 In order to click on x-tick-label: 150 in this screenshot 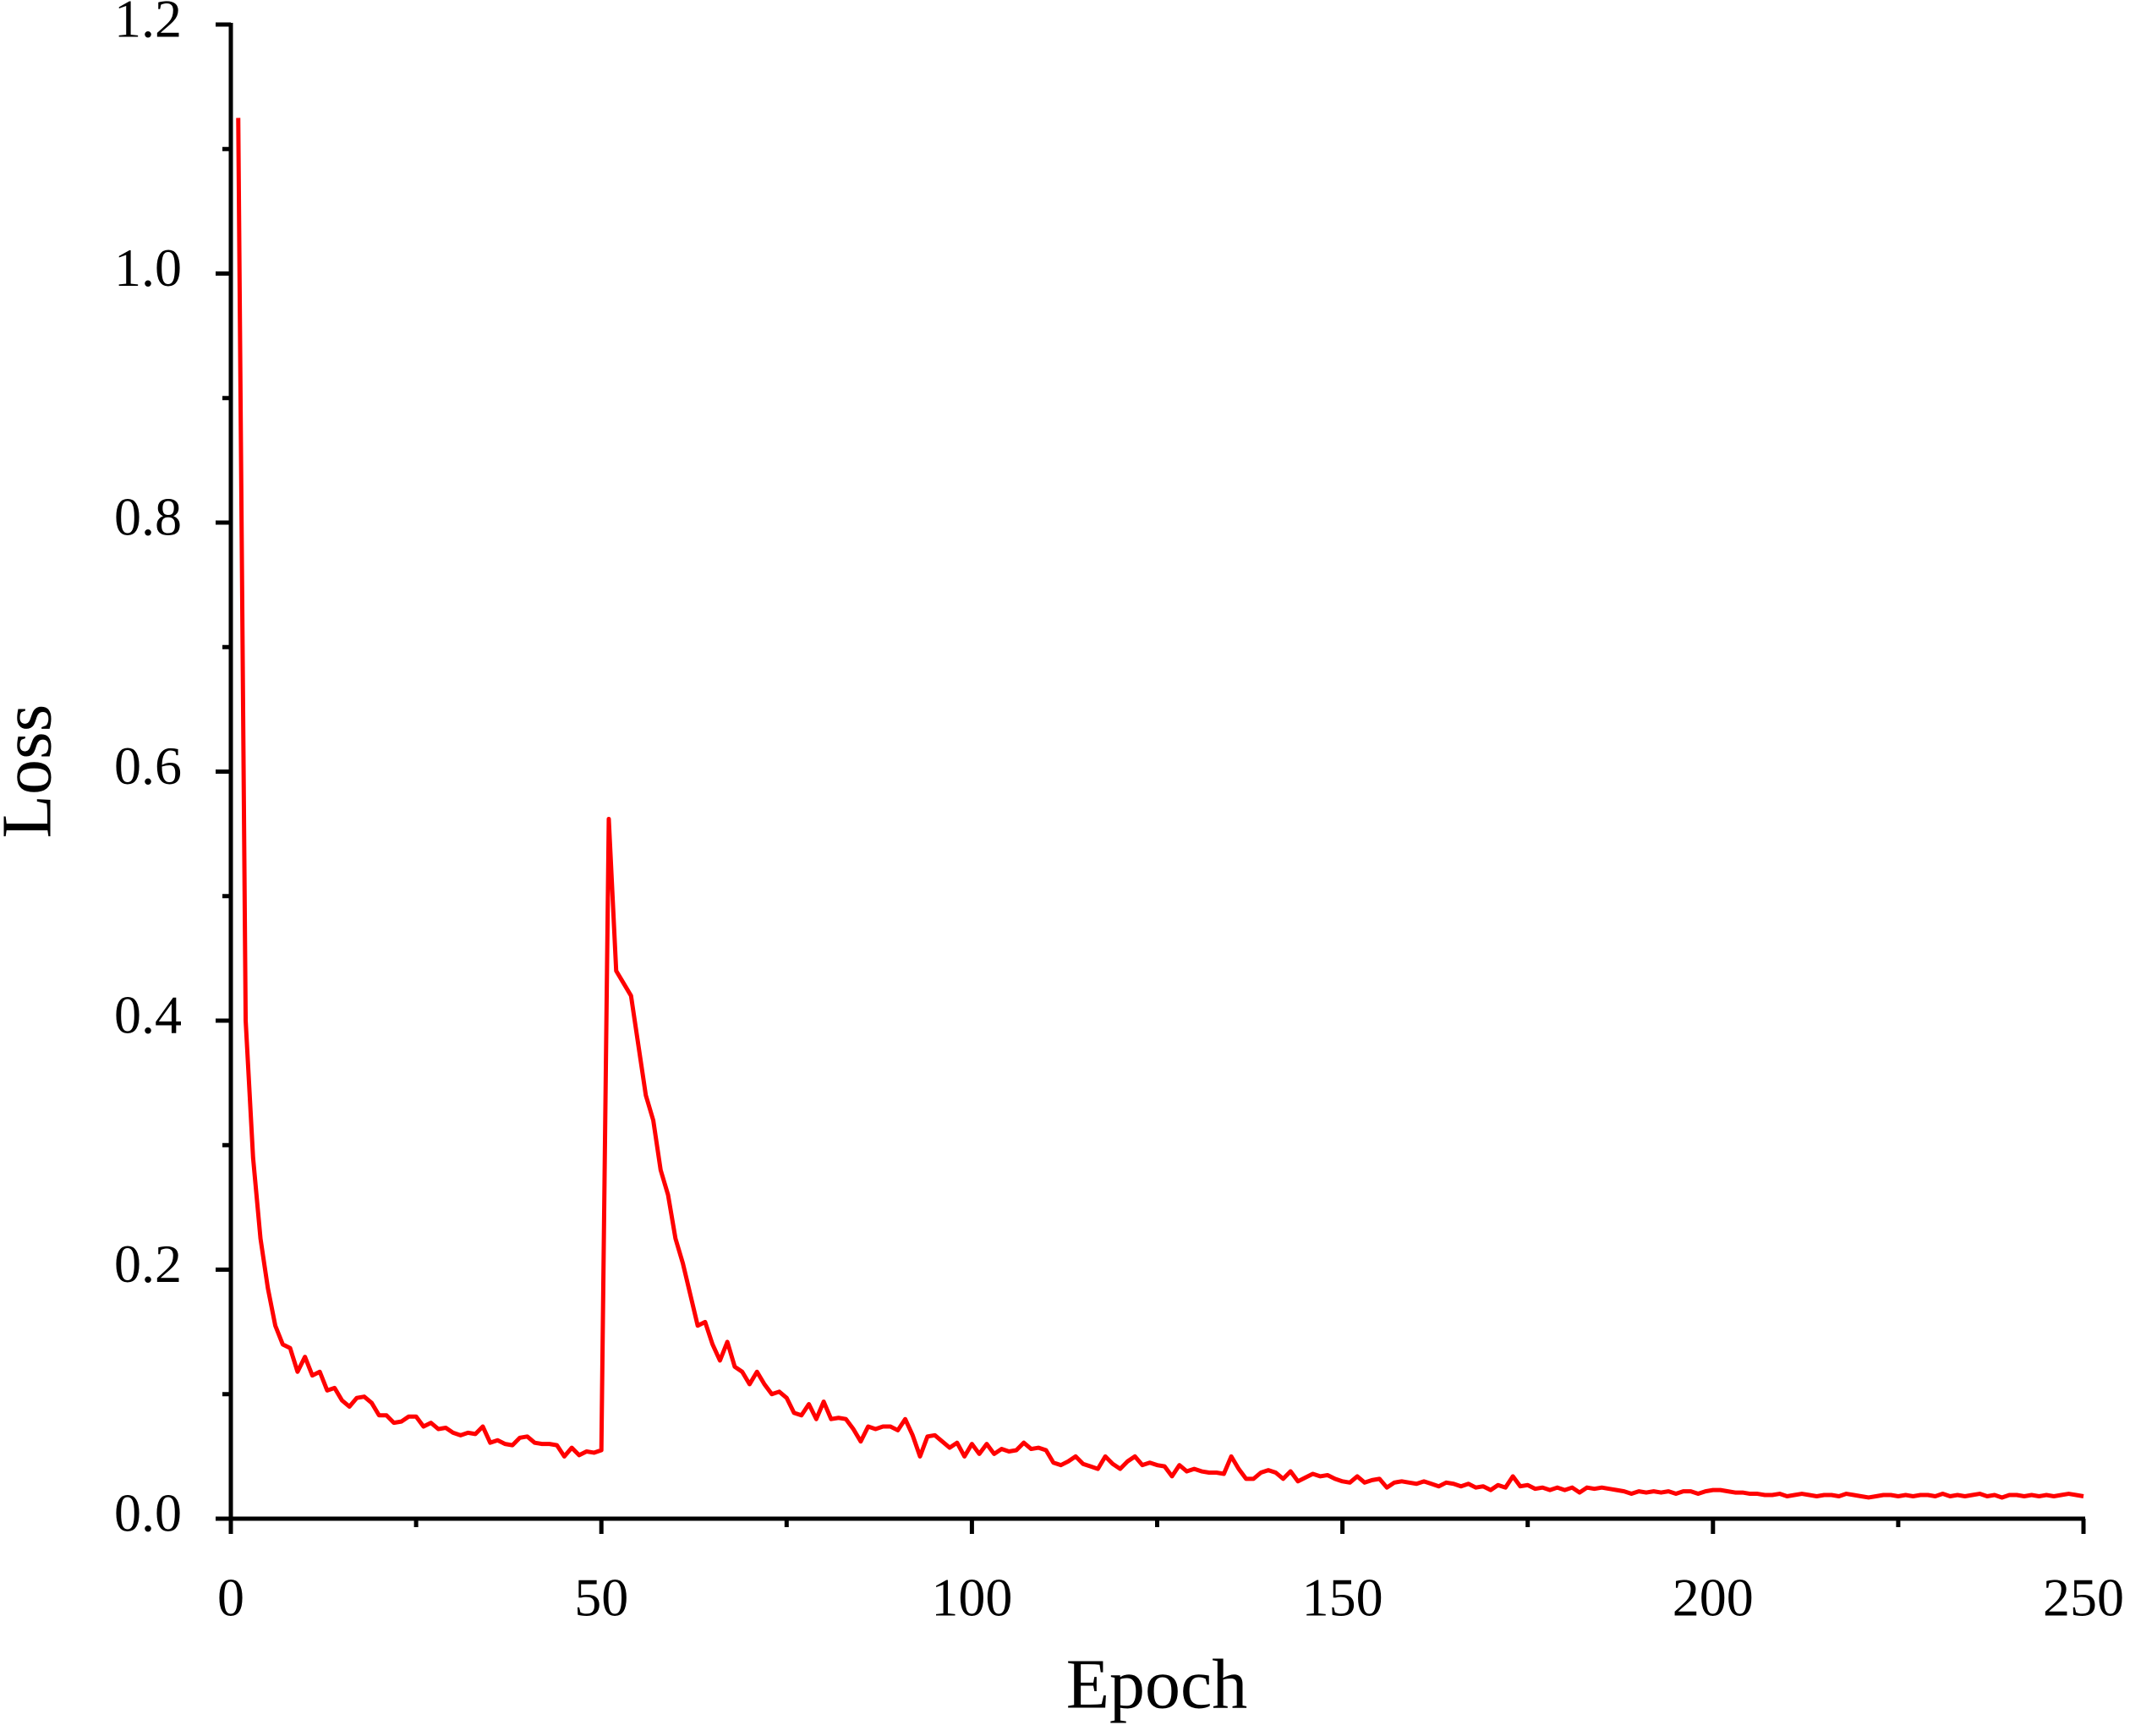, I will do `click(1342, 1598)`.